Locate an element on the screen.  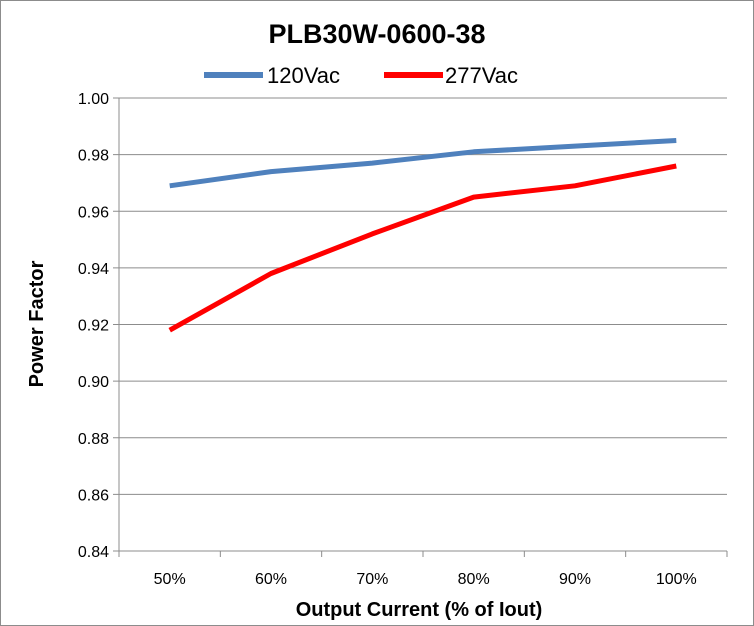
y-axis-title: Power Factor is located at coordinates (37, 323).